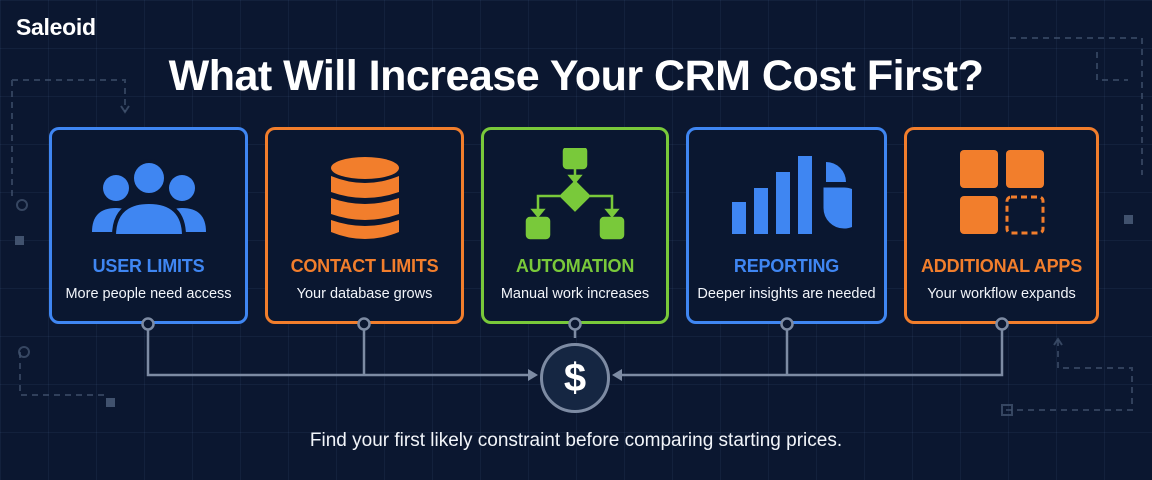 Image resolution: width=1152 pixels, height=480 pixels. Describe the element at coordinates (148, 266) in the screenshot. I see `card-label: USER LIMITS` at that location.